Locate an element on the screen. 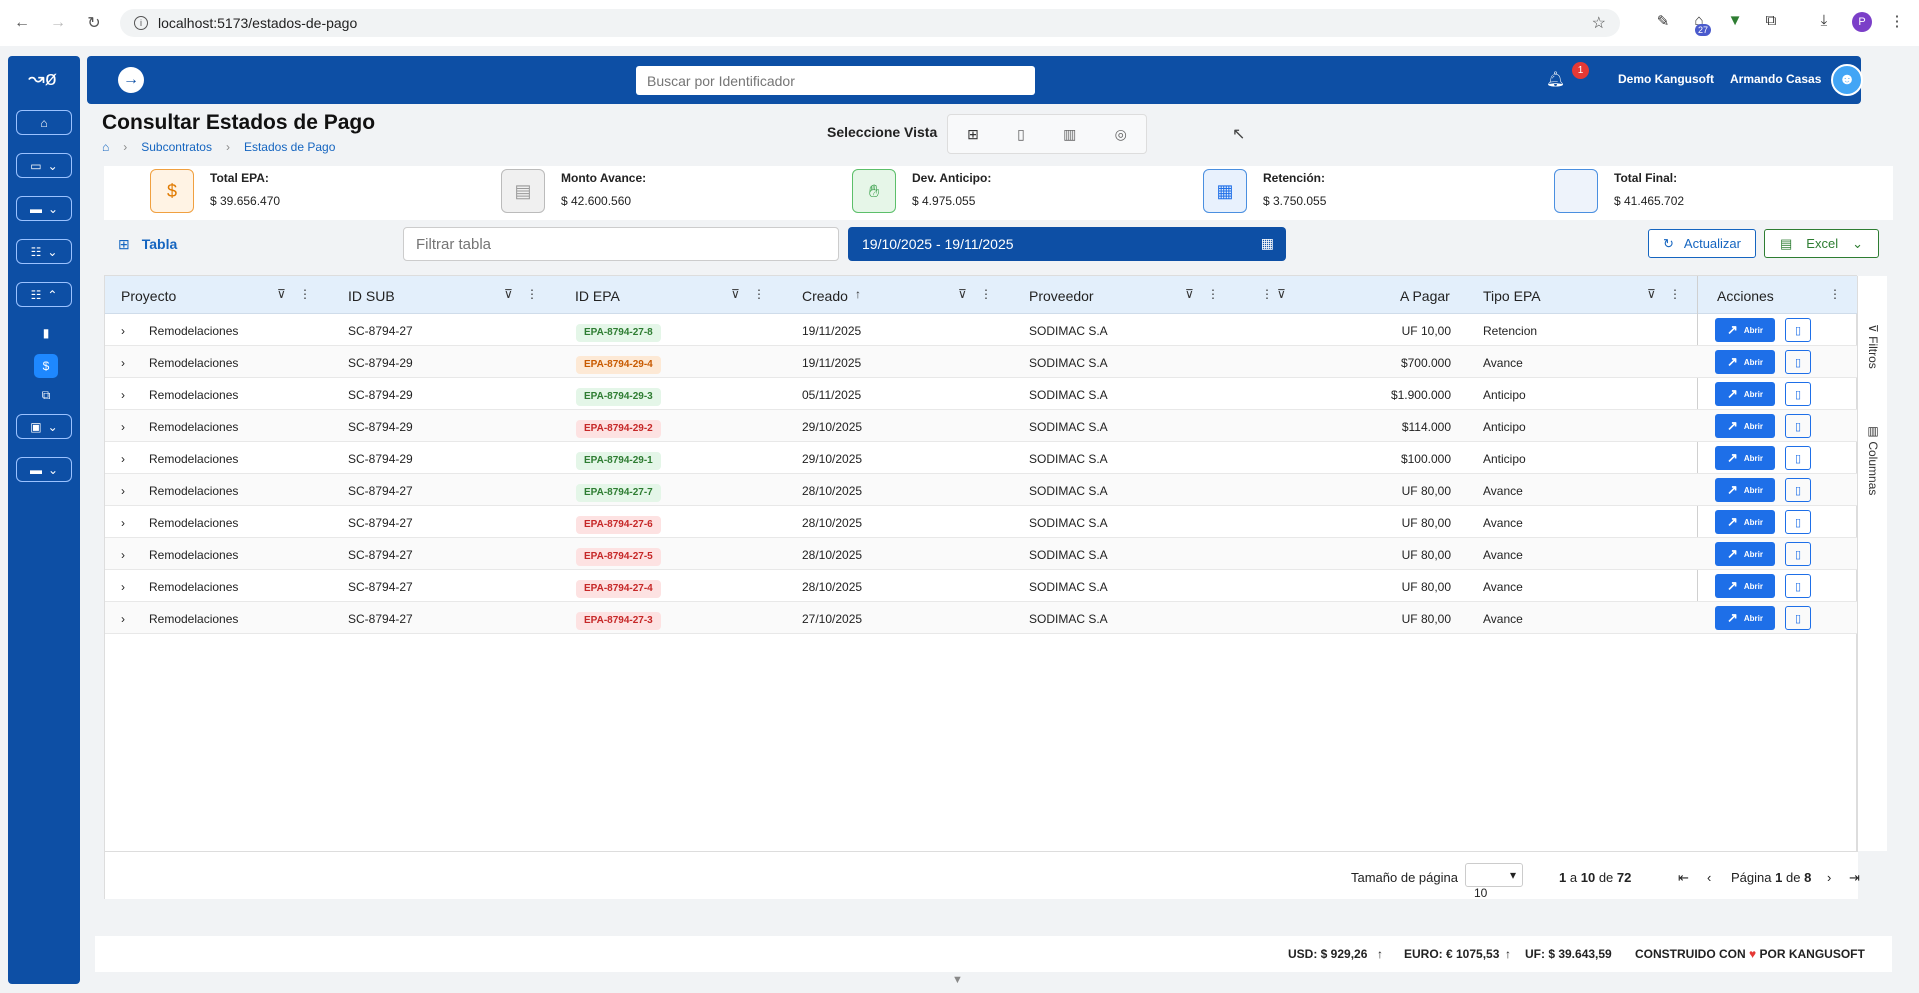  chart-view-icon: ▥ is located at coordinates (1070, 133).